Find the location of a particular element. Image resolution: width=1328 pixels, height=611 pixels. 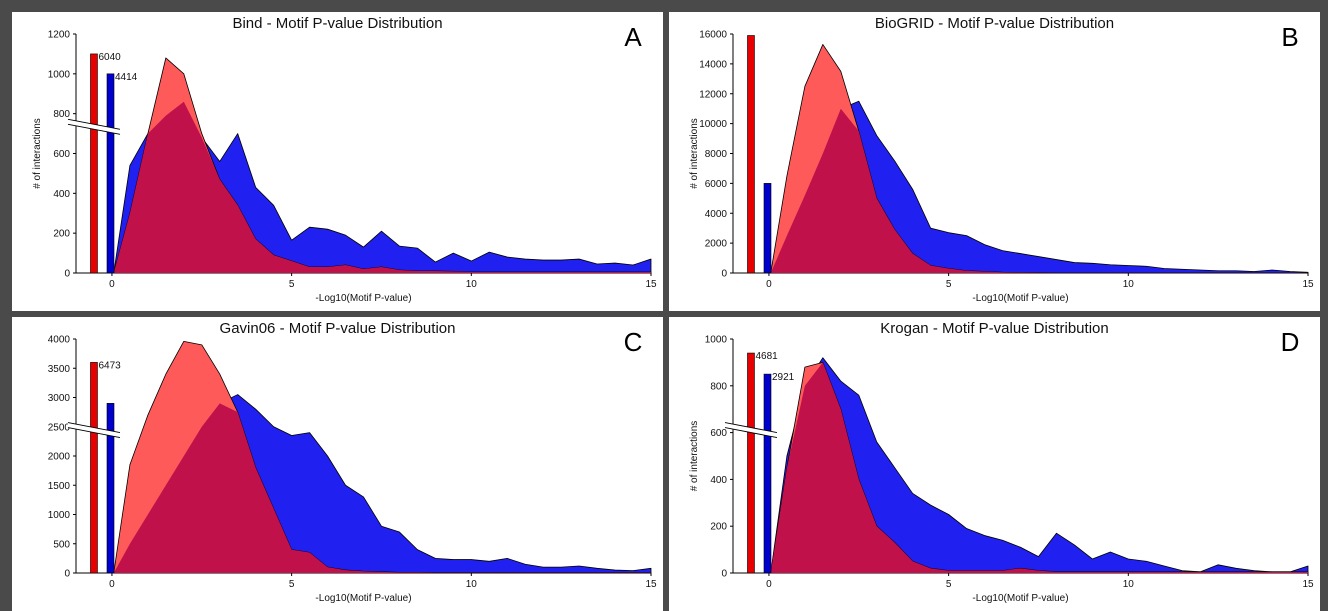

y-tick-label: 1500 is located at coordinates (59, 486).